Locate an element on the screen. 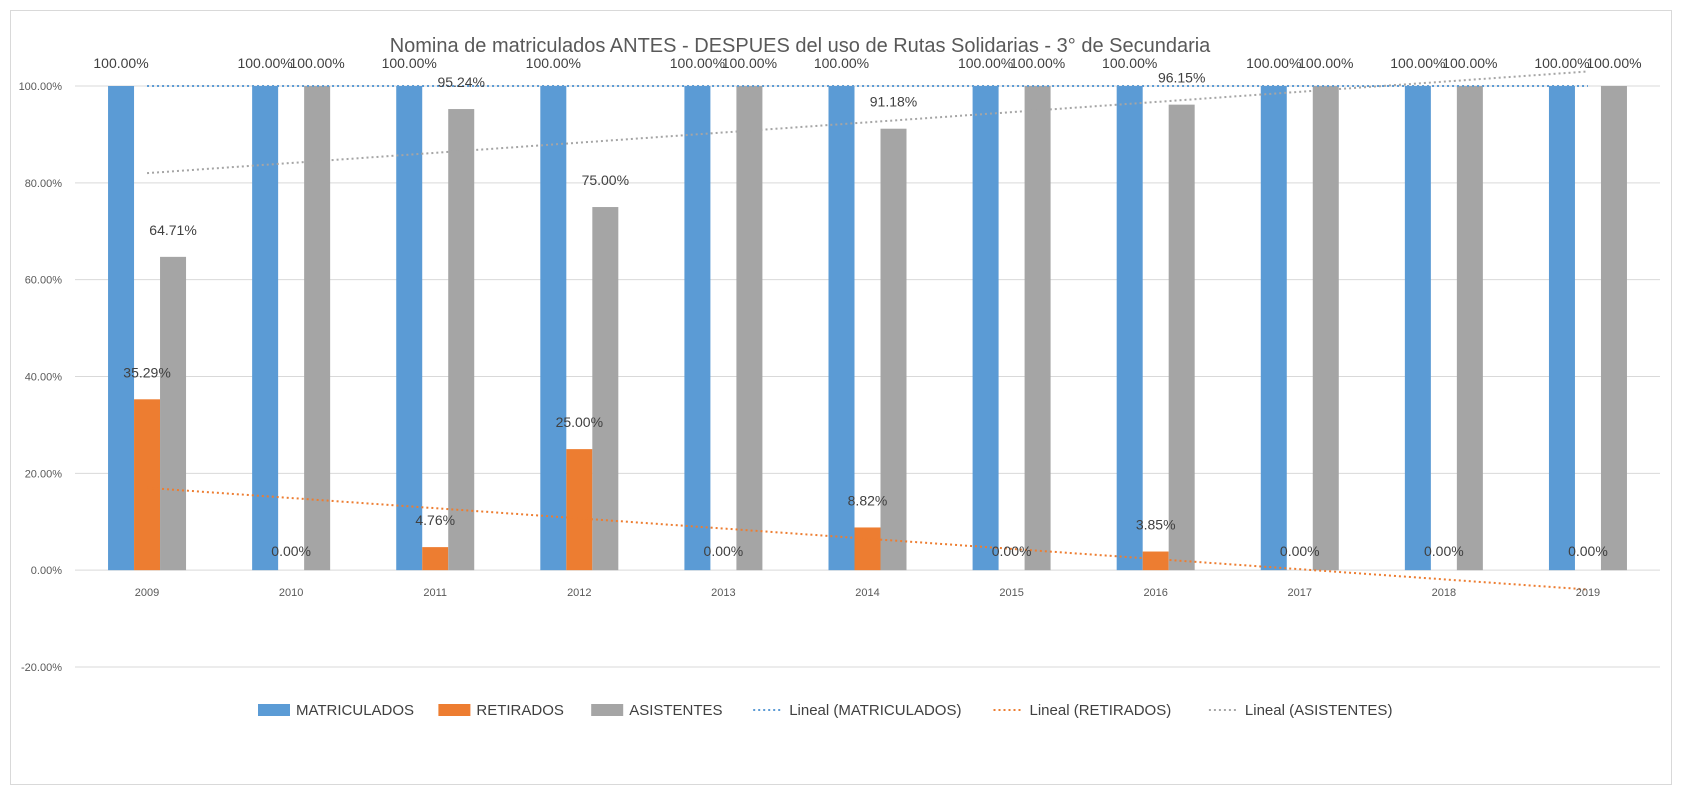  x-tick-label: 2013 is located at coordinates (723, 593).